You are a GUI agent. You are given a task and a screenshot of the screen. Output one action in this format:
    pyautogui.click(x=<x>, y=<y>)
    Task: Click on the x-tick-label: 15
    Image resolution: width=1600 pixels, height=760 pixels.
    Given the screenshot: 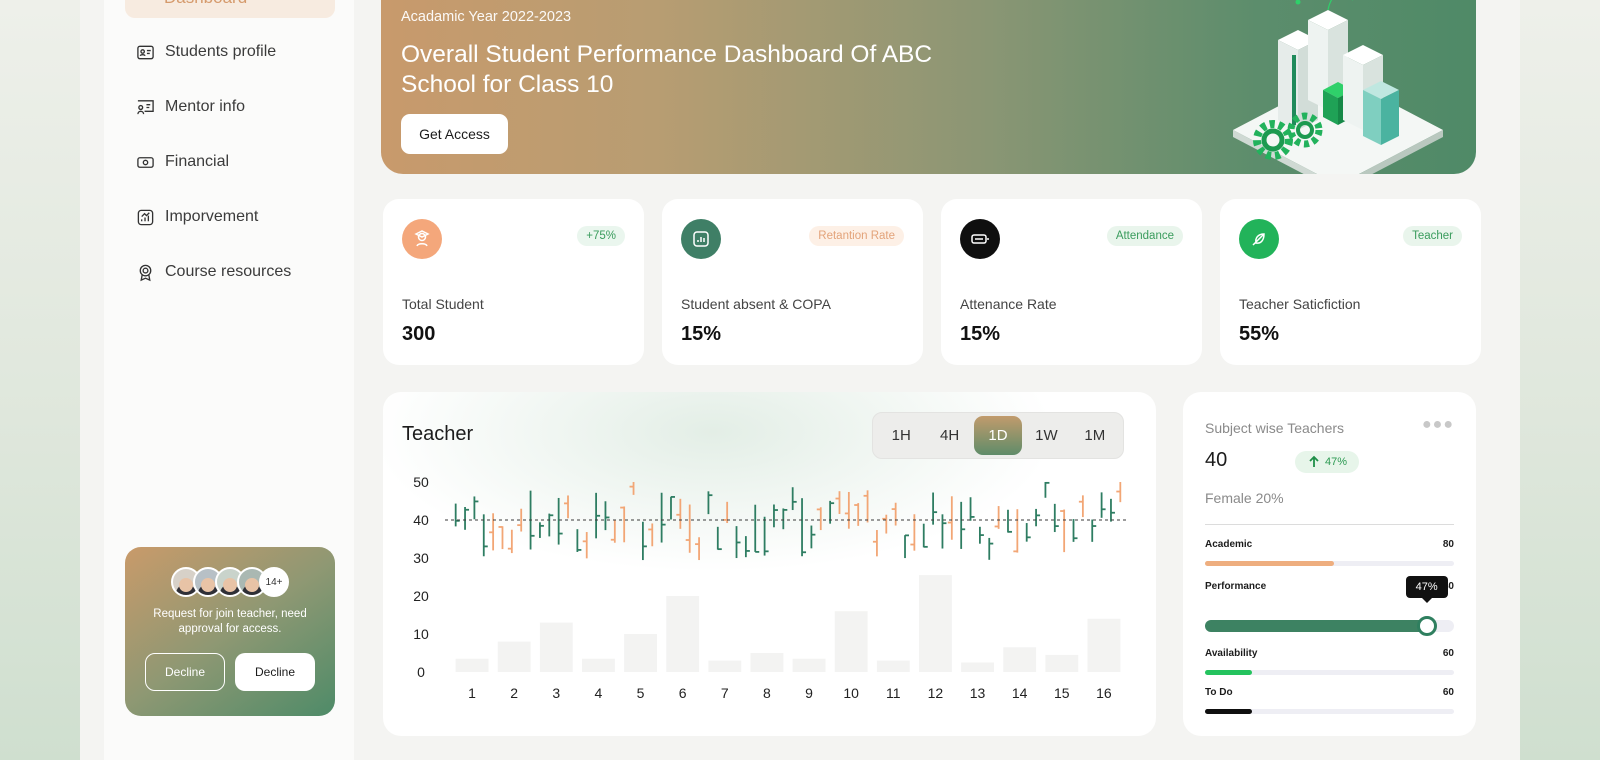 What is the action you would take?
    pyautogui.click(x=1062, y=693)
    